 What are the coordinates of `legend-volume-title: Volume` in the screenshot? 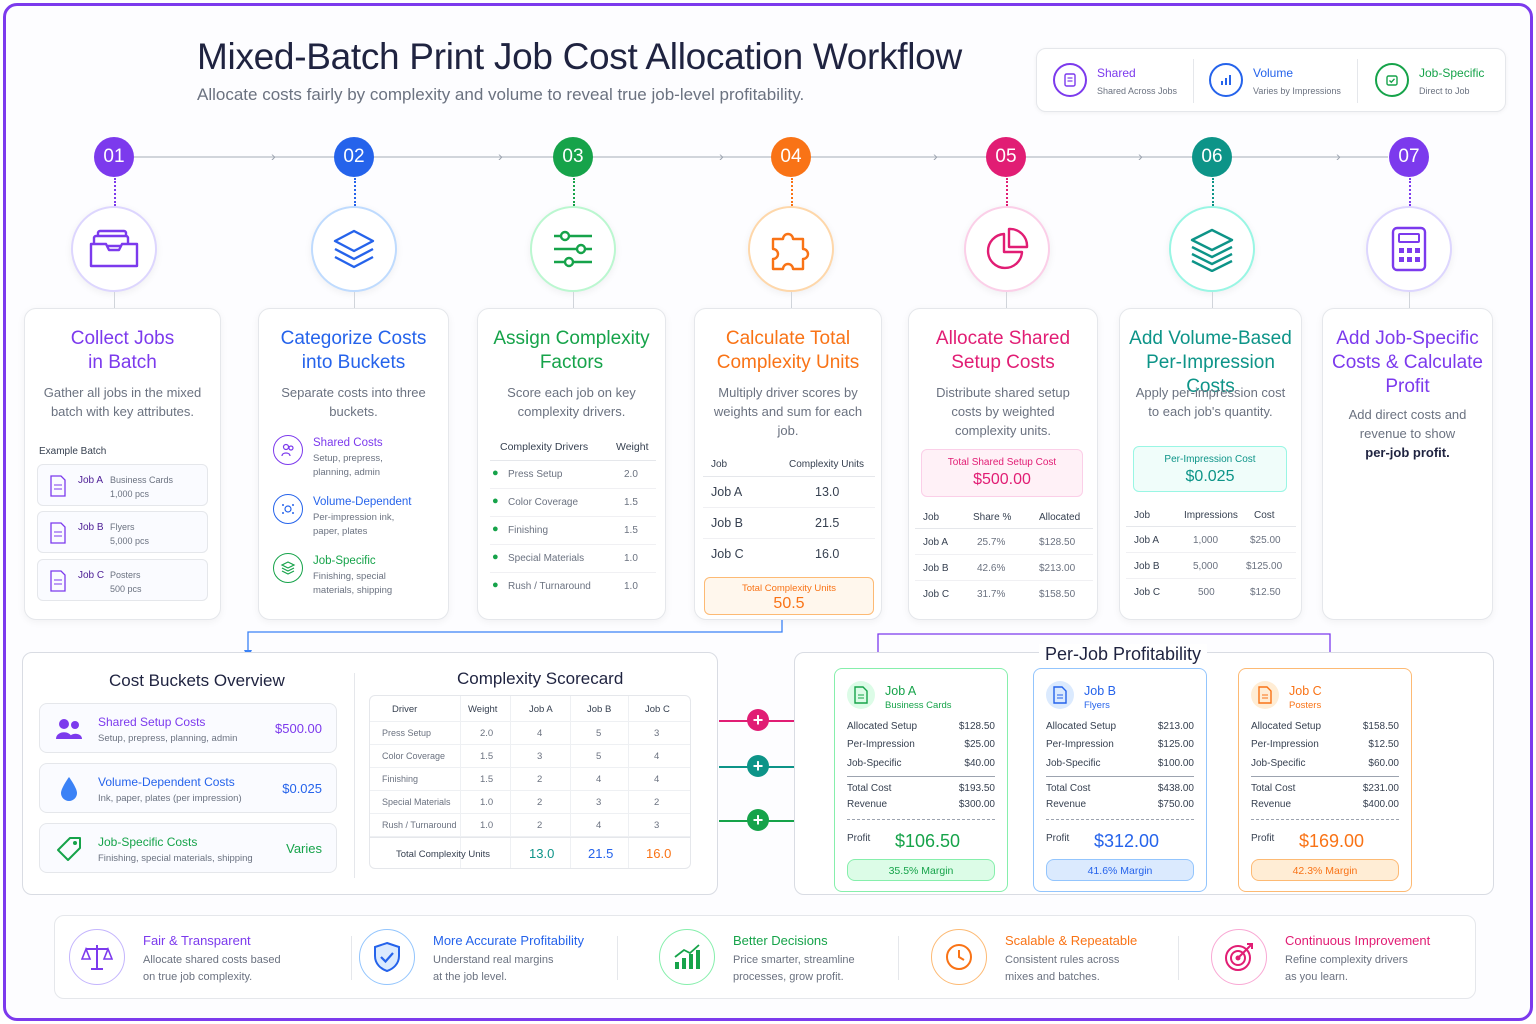 It's located at (1273, 73).